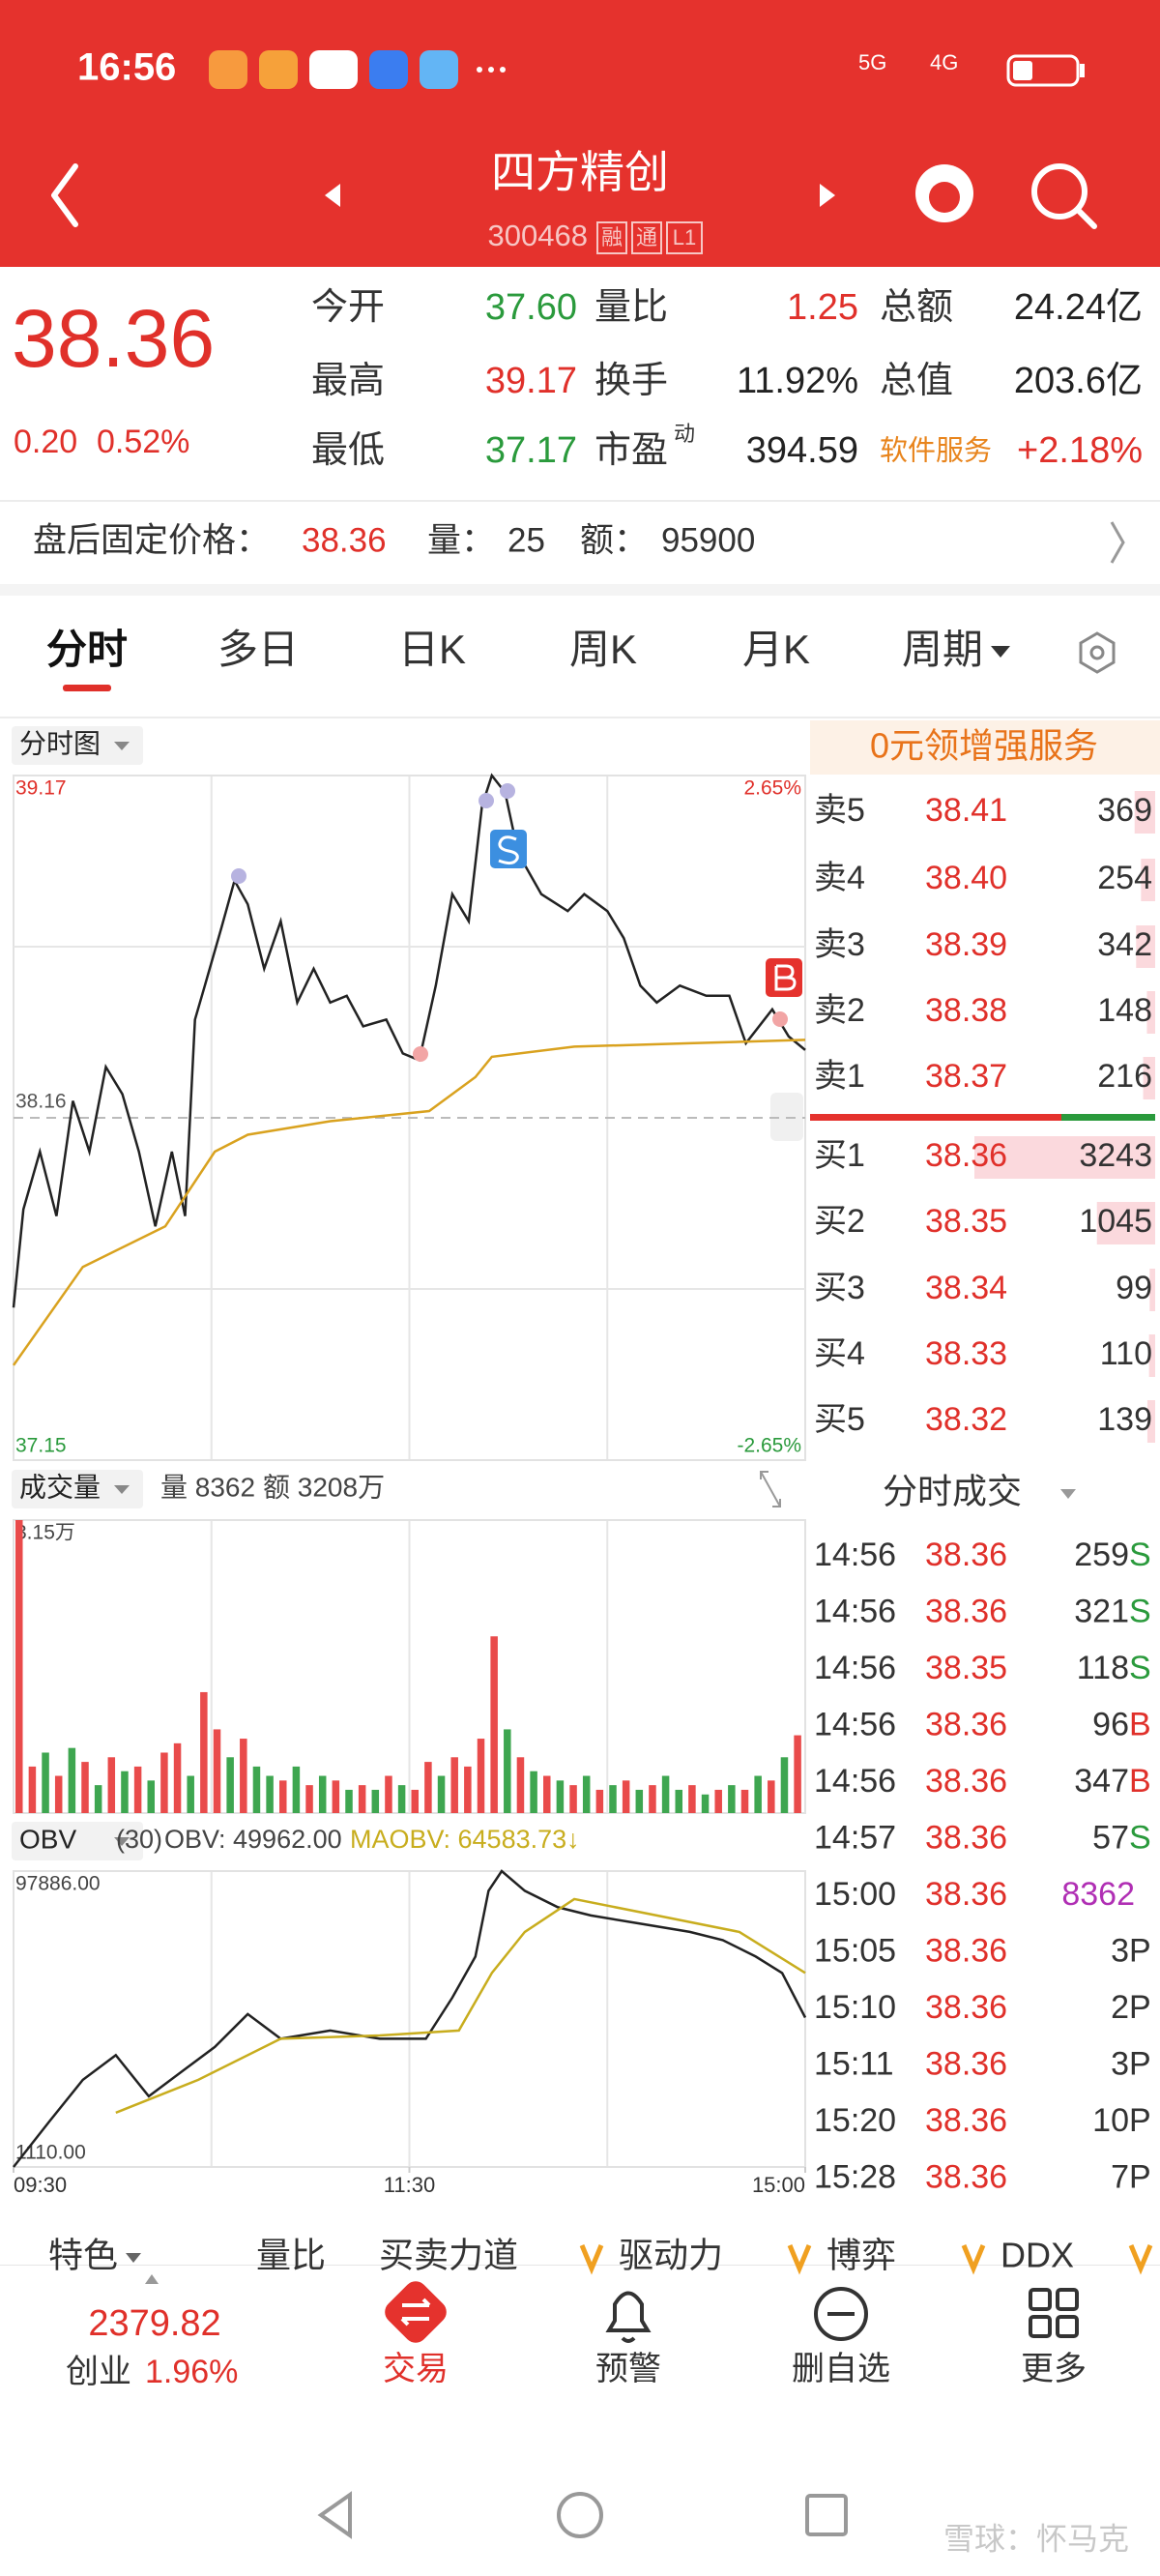  Describe the element at coordinates (966, 878) in the screenshot. I see `book-price: 38.40` at that location.